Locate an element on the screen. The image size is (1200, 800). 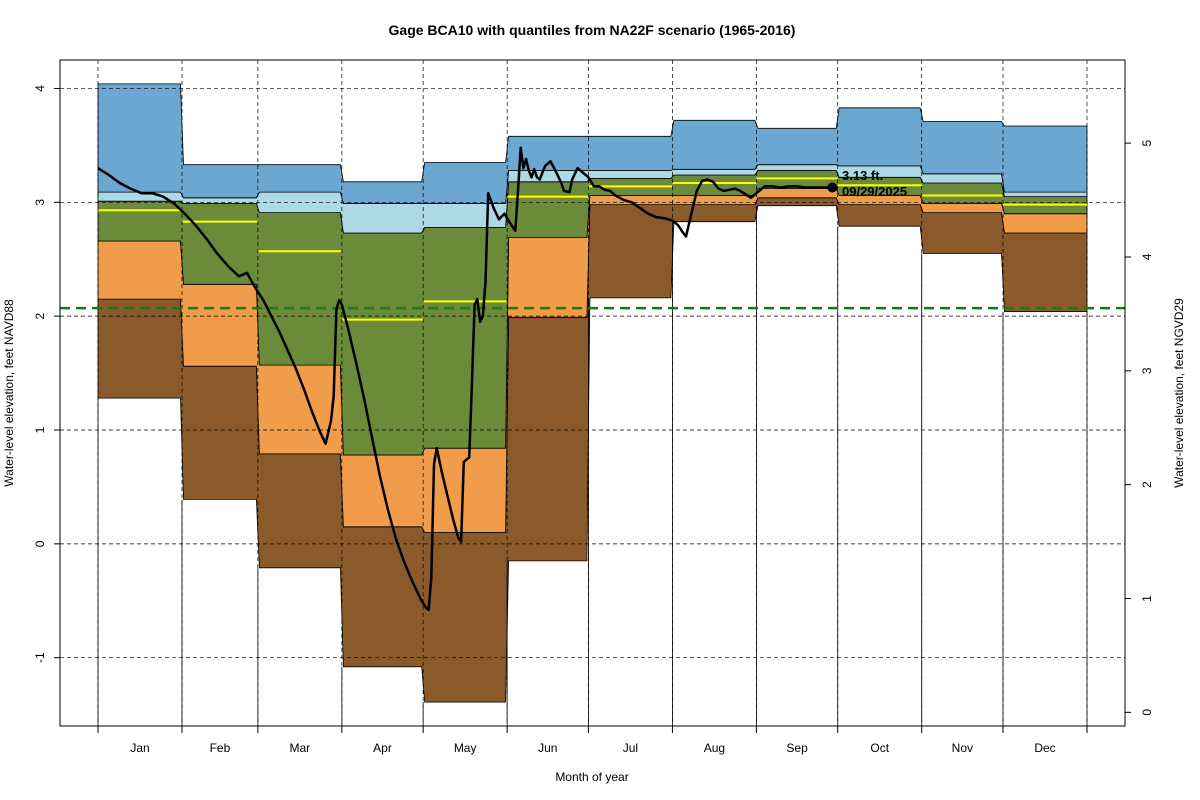
y-tick-label-left: -1 is located at coordinates (40, 657).